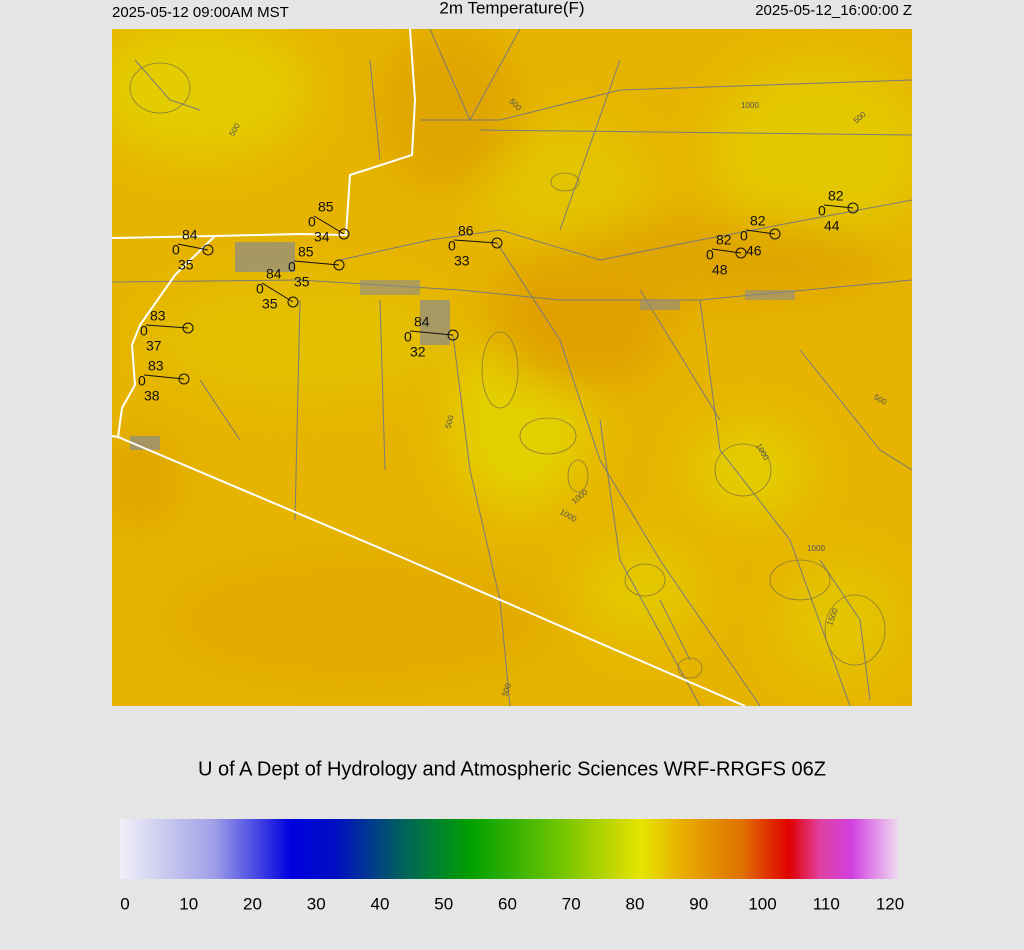 This screenshot has height=950, width=1024. Describe the element at coordinates (832, 226) in the screenshot. I see `dewpoint: 44` at that location.